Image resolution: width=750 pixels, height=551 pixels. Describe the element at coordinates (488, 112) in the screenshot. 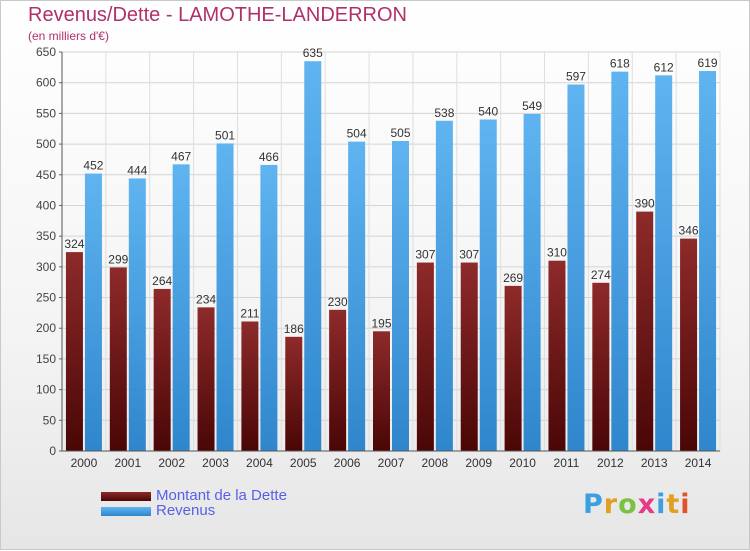

I see `data-label-revenue: 540` at that location.